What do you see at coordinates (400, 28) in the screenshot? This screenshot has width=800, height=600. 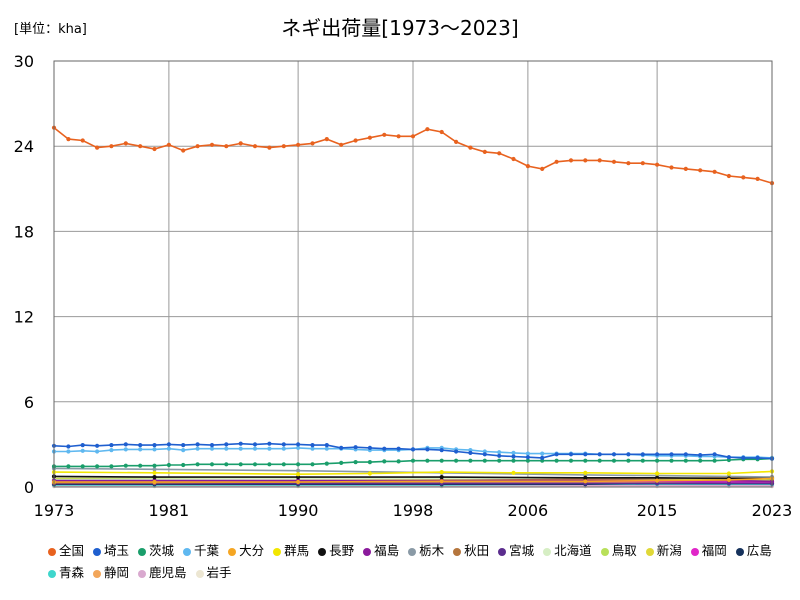 I see `chart-title: ネギ出荷量[1973～2023]` at bounding box center [400, 28].